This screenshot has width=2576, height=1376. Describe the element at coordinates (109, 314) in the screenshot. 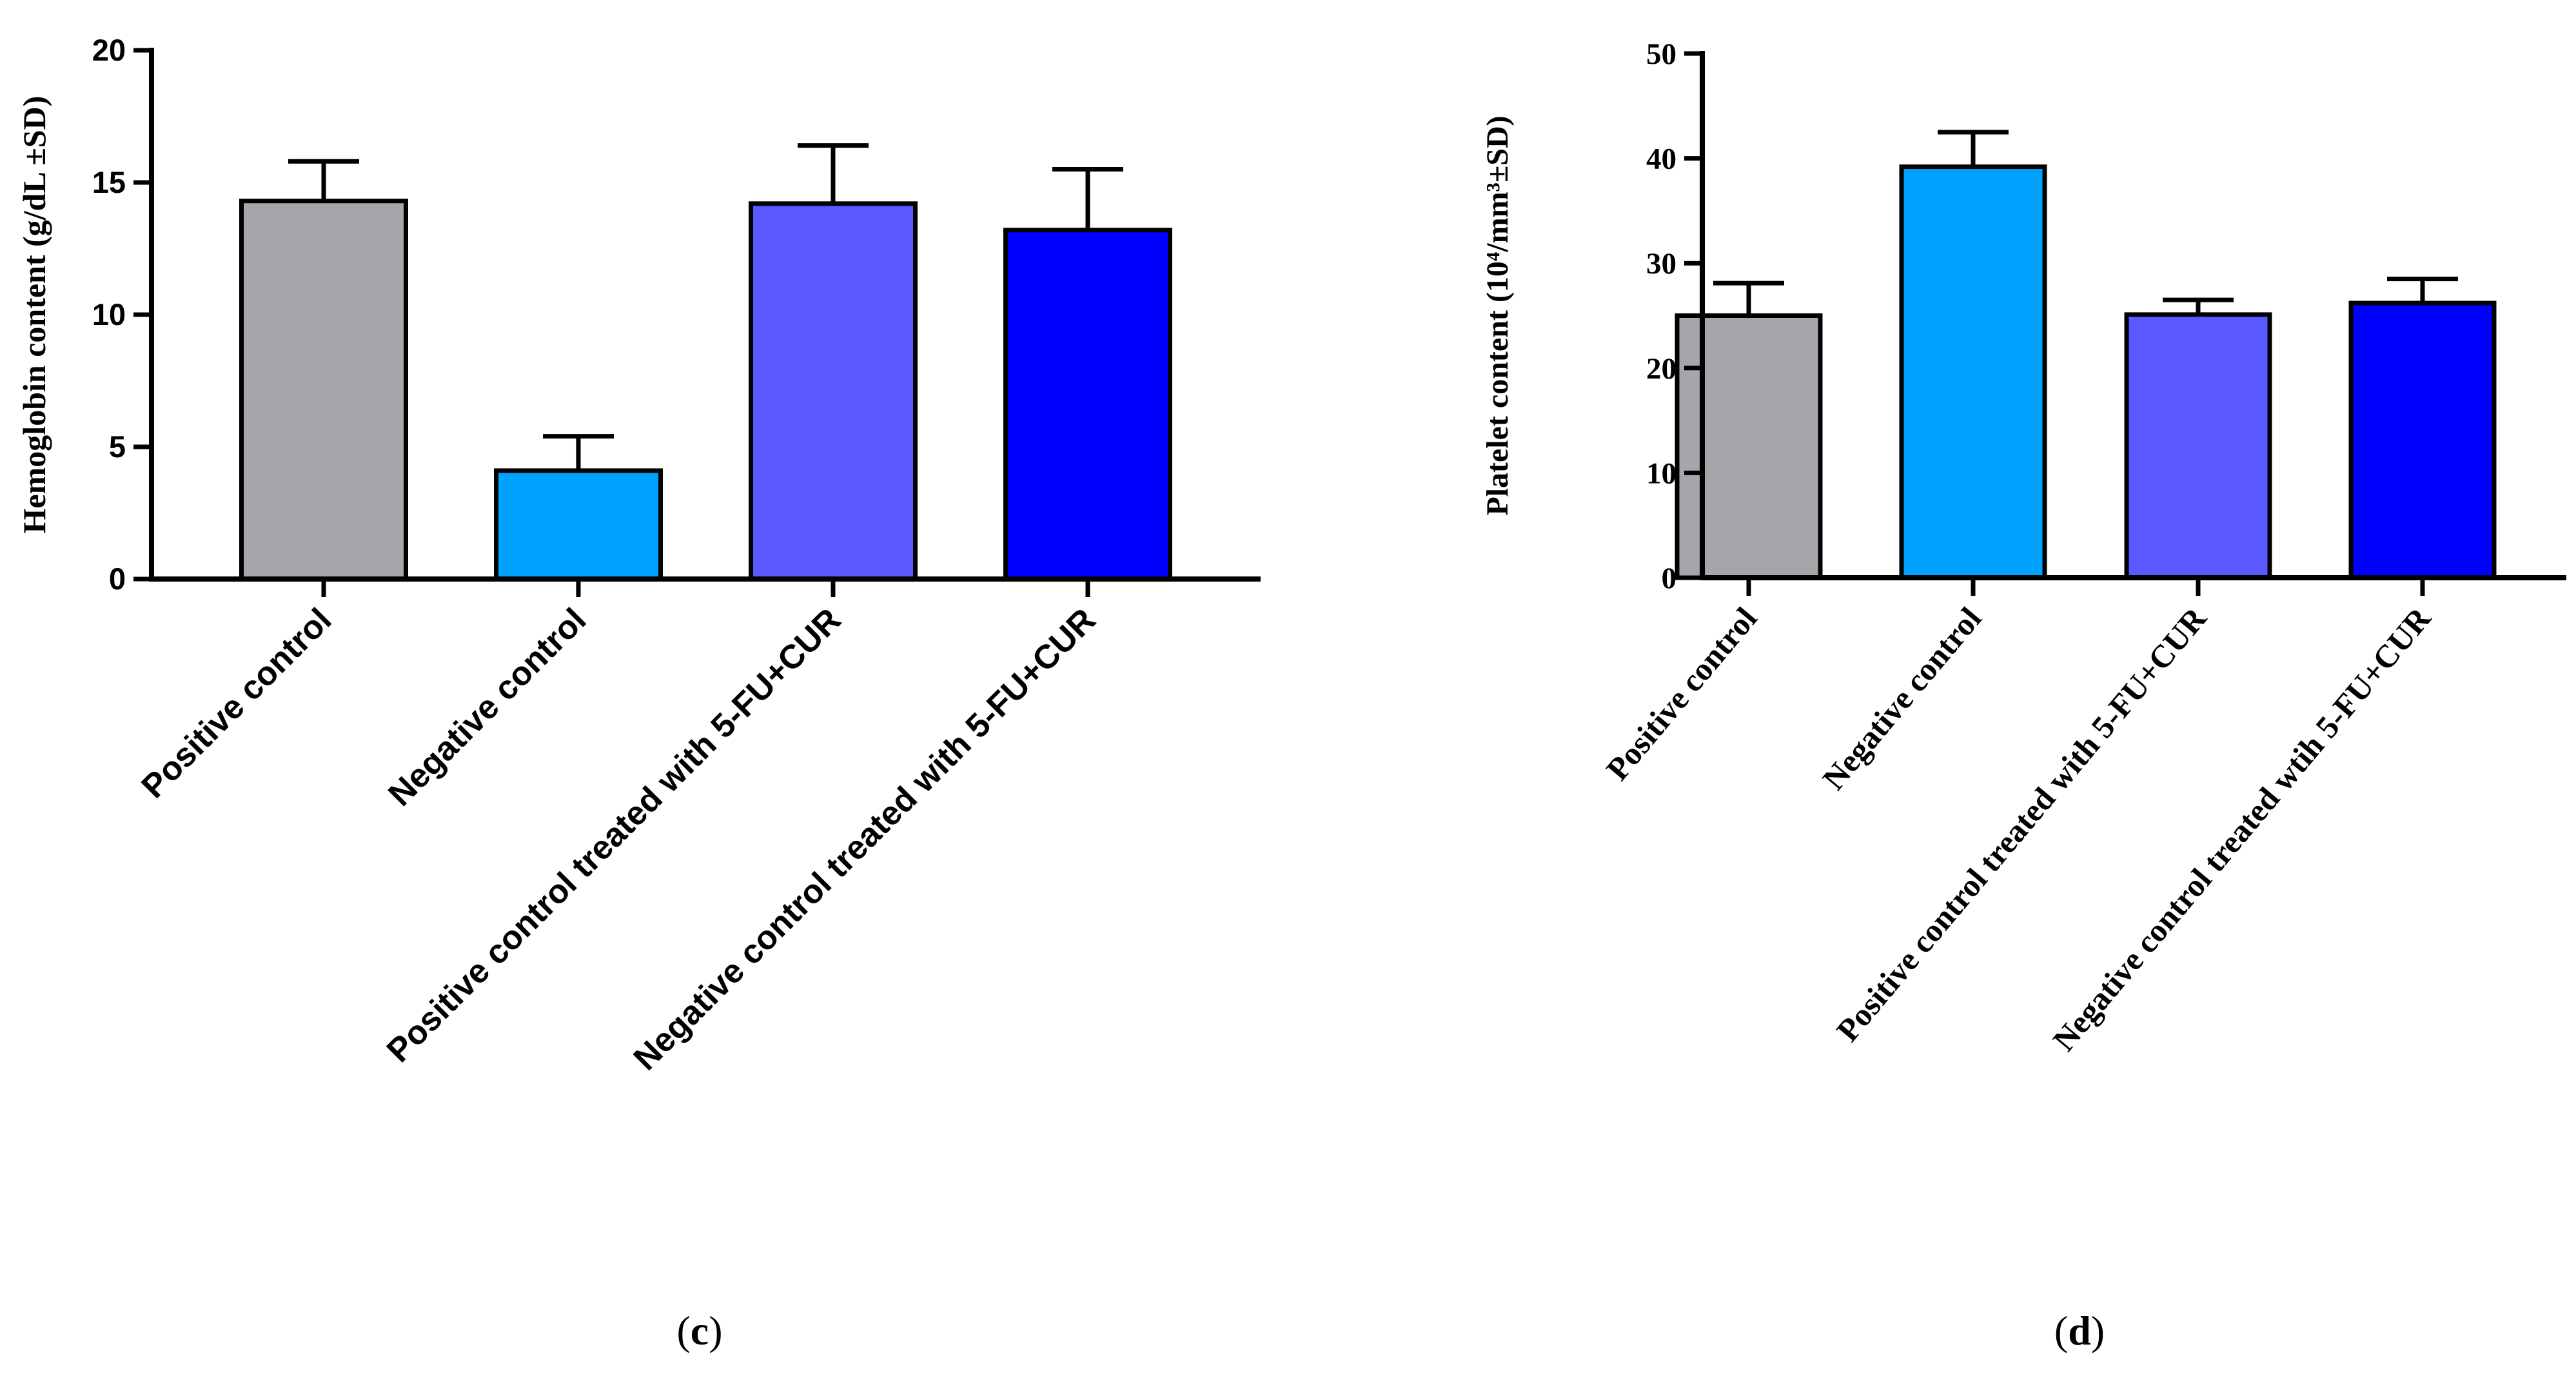

I see `hemoglobin-y-tick-label: 10` at that location.